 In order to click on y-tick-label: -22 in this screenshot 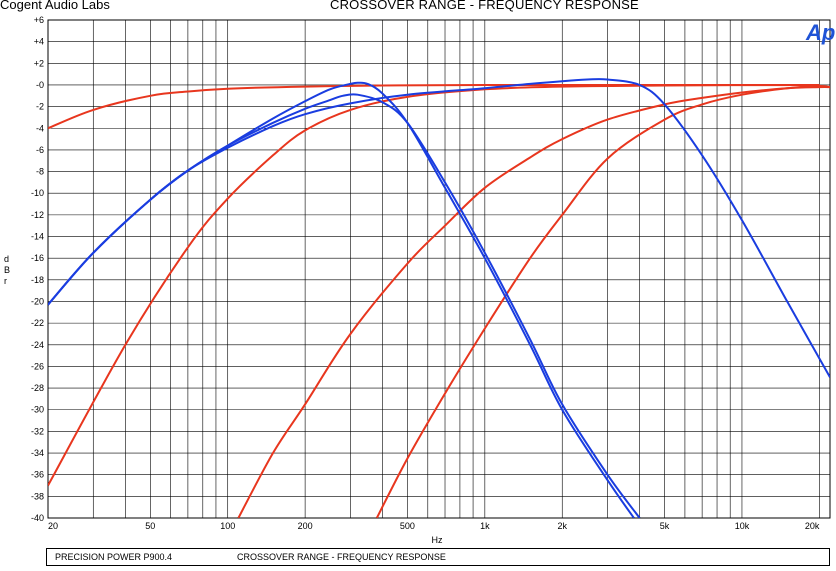, I will do `click(37, 323)`.